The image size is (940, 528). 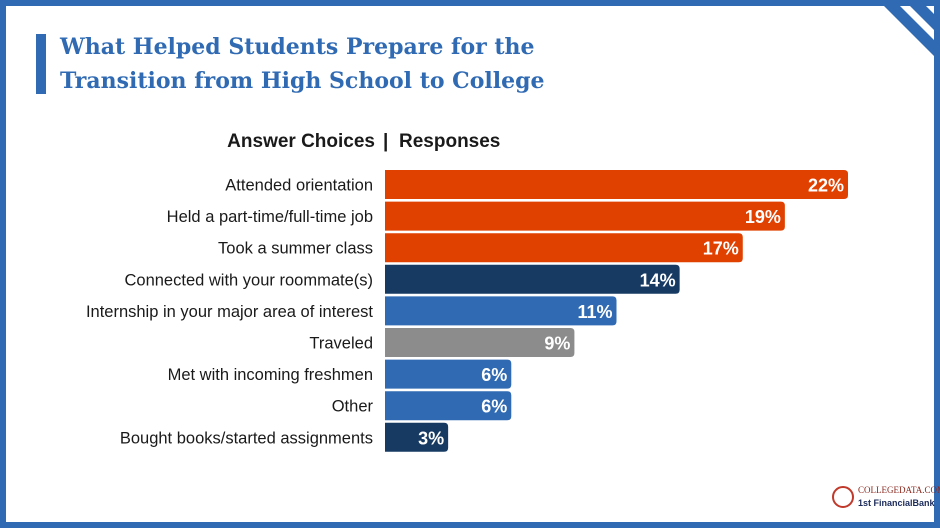 I want to click on value-label: 19%, so click(x=763, y=217).